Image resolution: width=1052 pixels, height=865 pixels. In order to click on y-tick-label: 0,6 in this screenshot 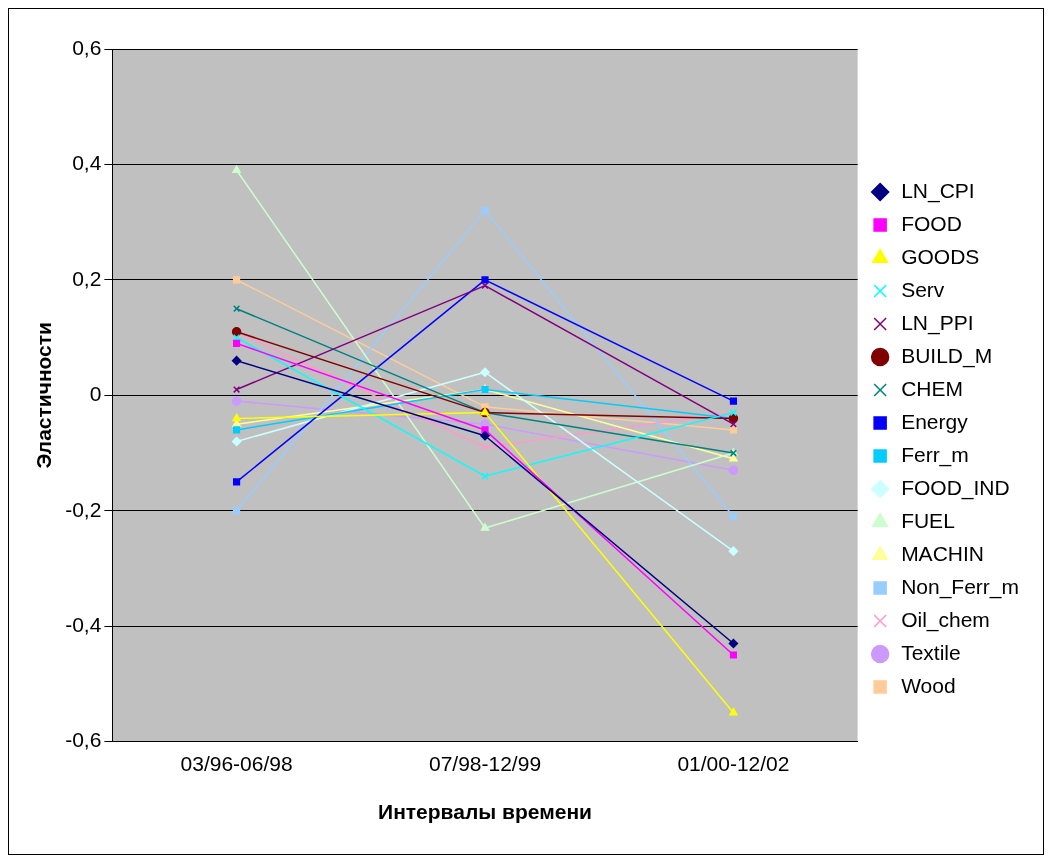, I will do `click(87, 47)`.